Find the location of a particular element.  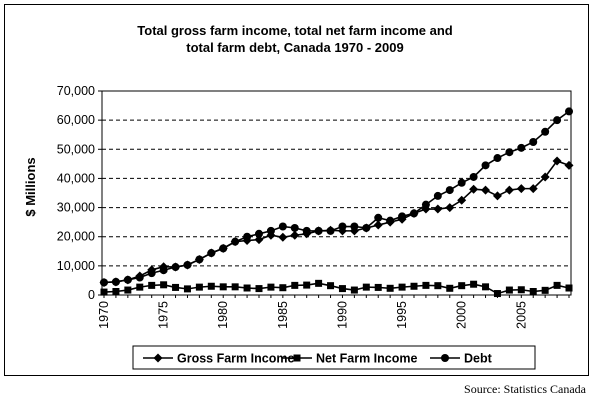

x-tick-label: 1990 is located at coordinates (342, 315).